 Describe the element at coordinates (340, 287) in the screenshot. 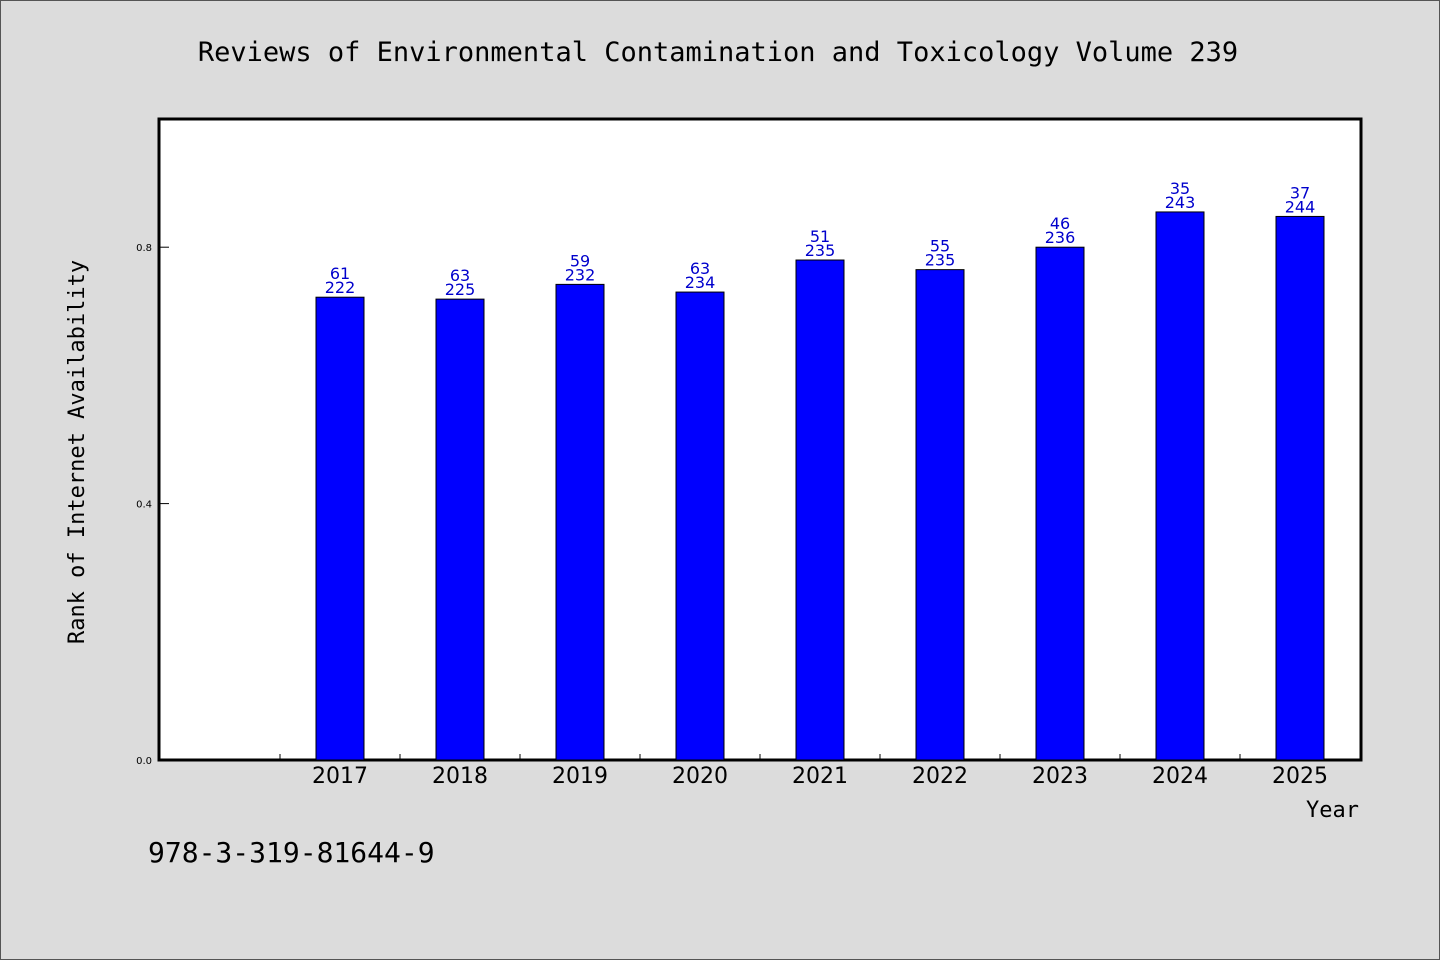

I see `data-label-bottom: 222` at that location.